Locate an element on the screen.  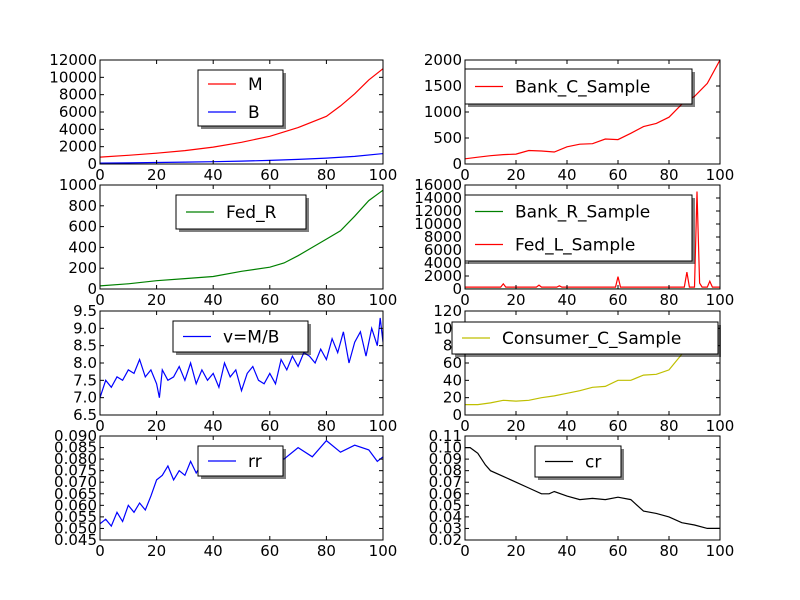
y-tick-label: 0.11 is located at coordinates (445, 436).